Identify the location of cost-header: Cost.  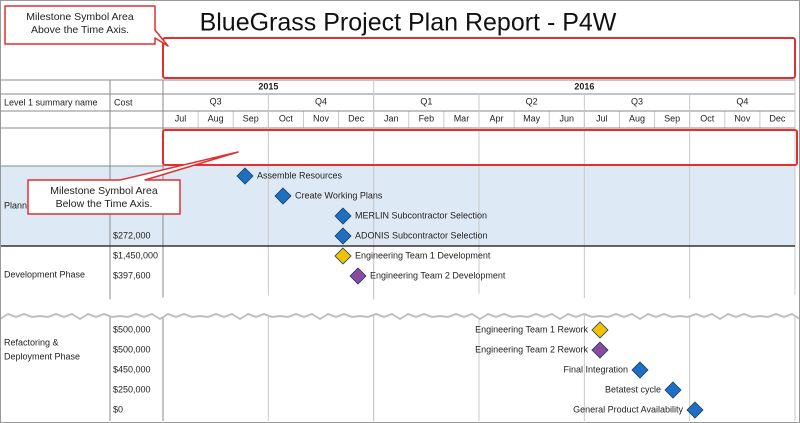
(123, 102).